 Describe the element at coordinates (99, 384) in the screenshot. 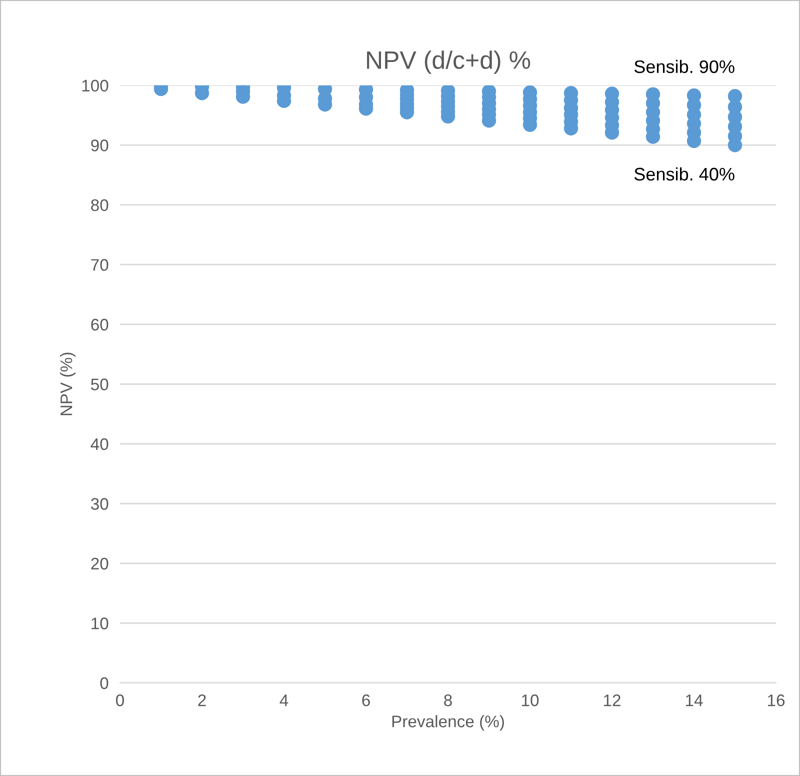

I see `y-tick-label: 50` at that location.